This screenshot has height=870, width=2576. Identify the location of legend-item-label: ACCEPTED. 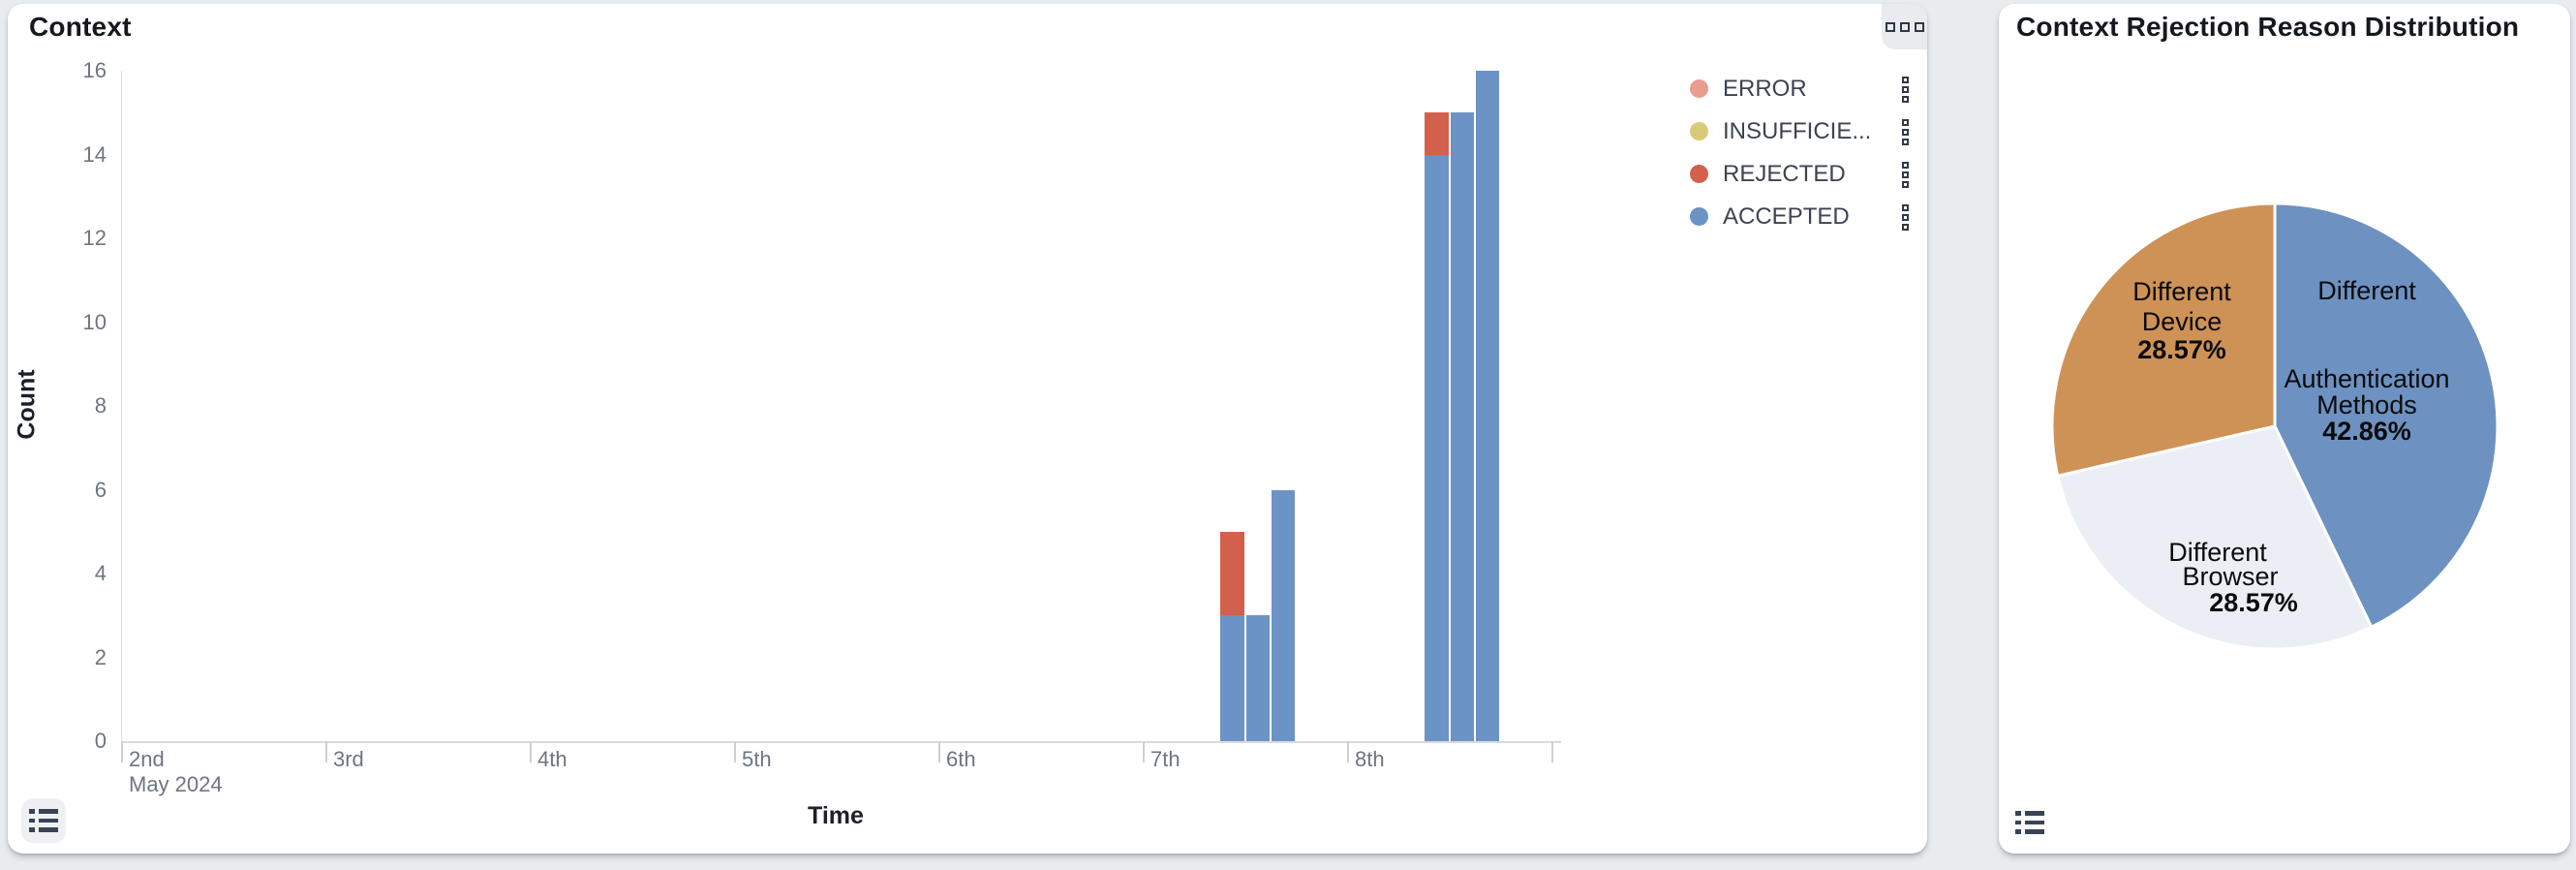
(1786, 216).